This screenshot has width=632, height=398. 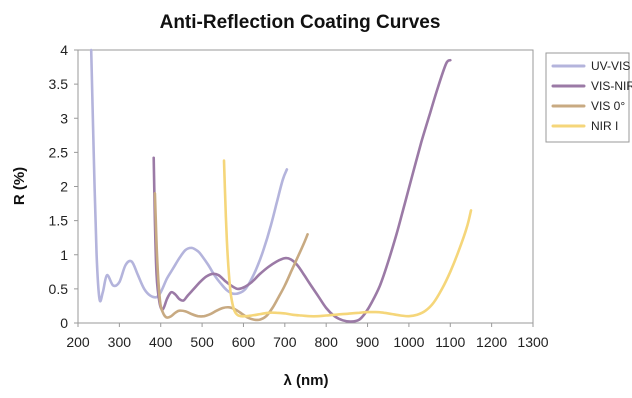 I want to click on legend-label: UV-VIS, so click(x=610, y=66).